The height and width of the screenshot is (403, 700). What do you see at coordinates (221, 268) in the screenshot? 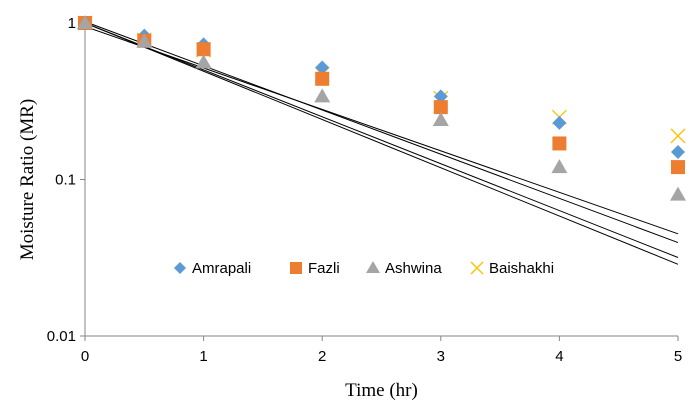
I see `legend-label: Amrapali` at bounding box center [221, 268].